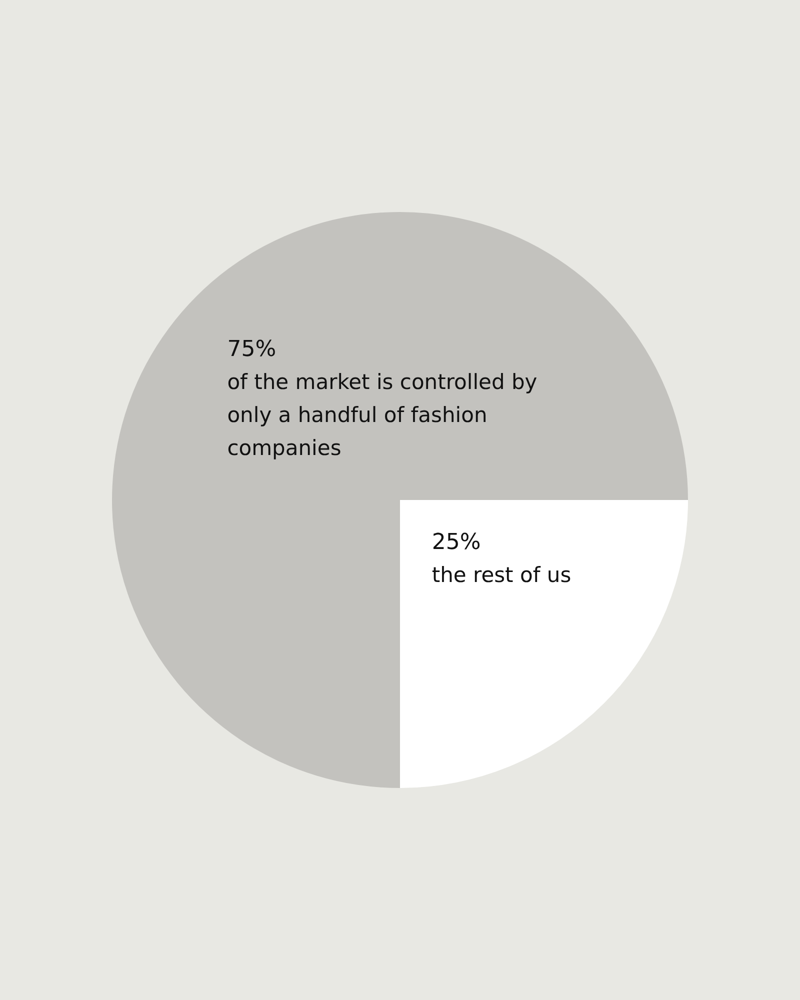 Image resolution: width=800 pixels, height=1000 pixels. Describe the element at coordinates (251, 349) in the screenshot. I see `data-label: 75%` at that location.